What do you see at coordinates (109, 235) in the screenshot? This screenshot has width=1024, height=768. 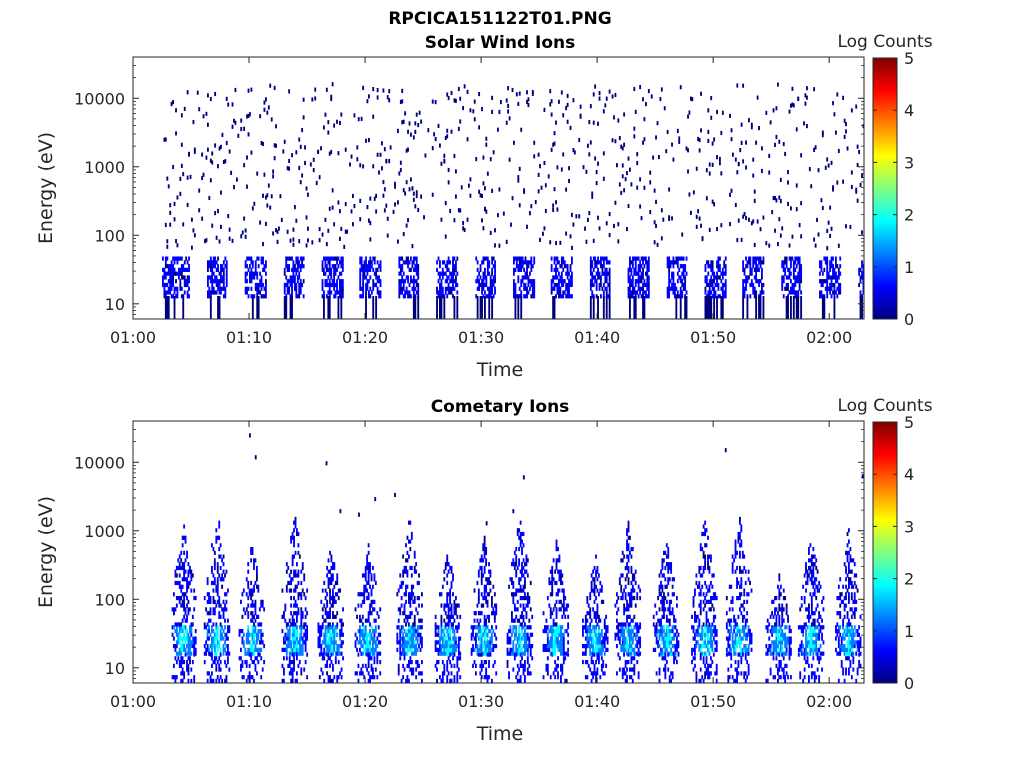 I see `y-tick-label: 100` at bounding box center [109, 235].